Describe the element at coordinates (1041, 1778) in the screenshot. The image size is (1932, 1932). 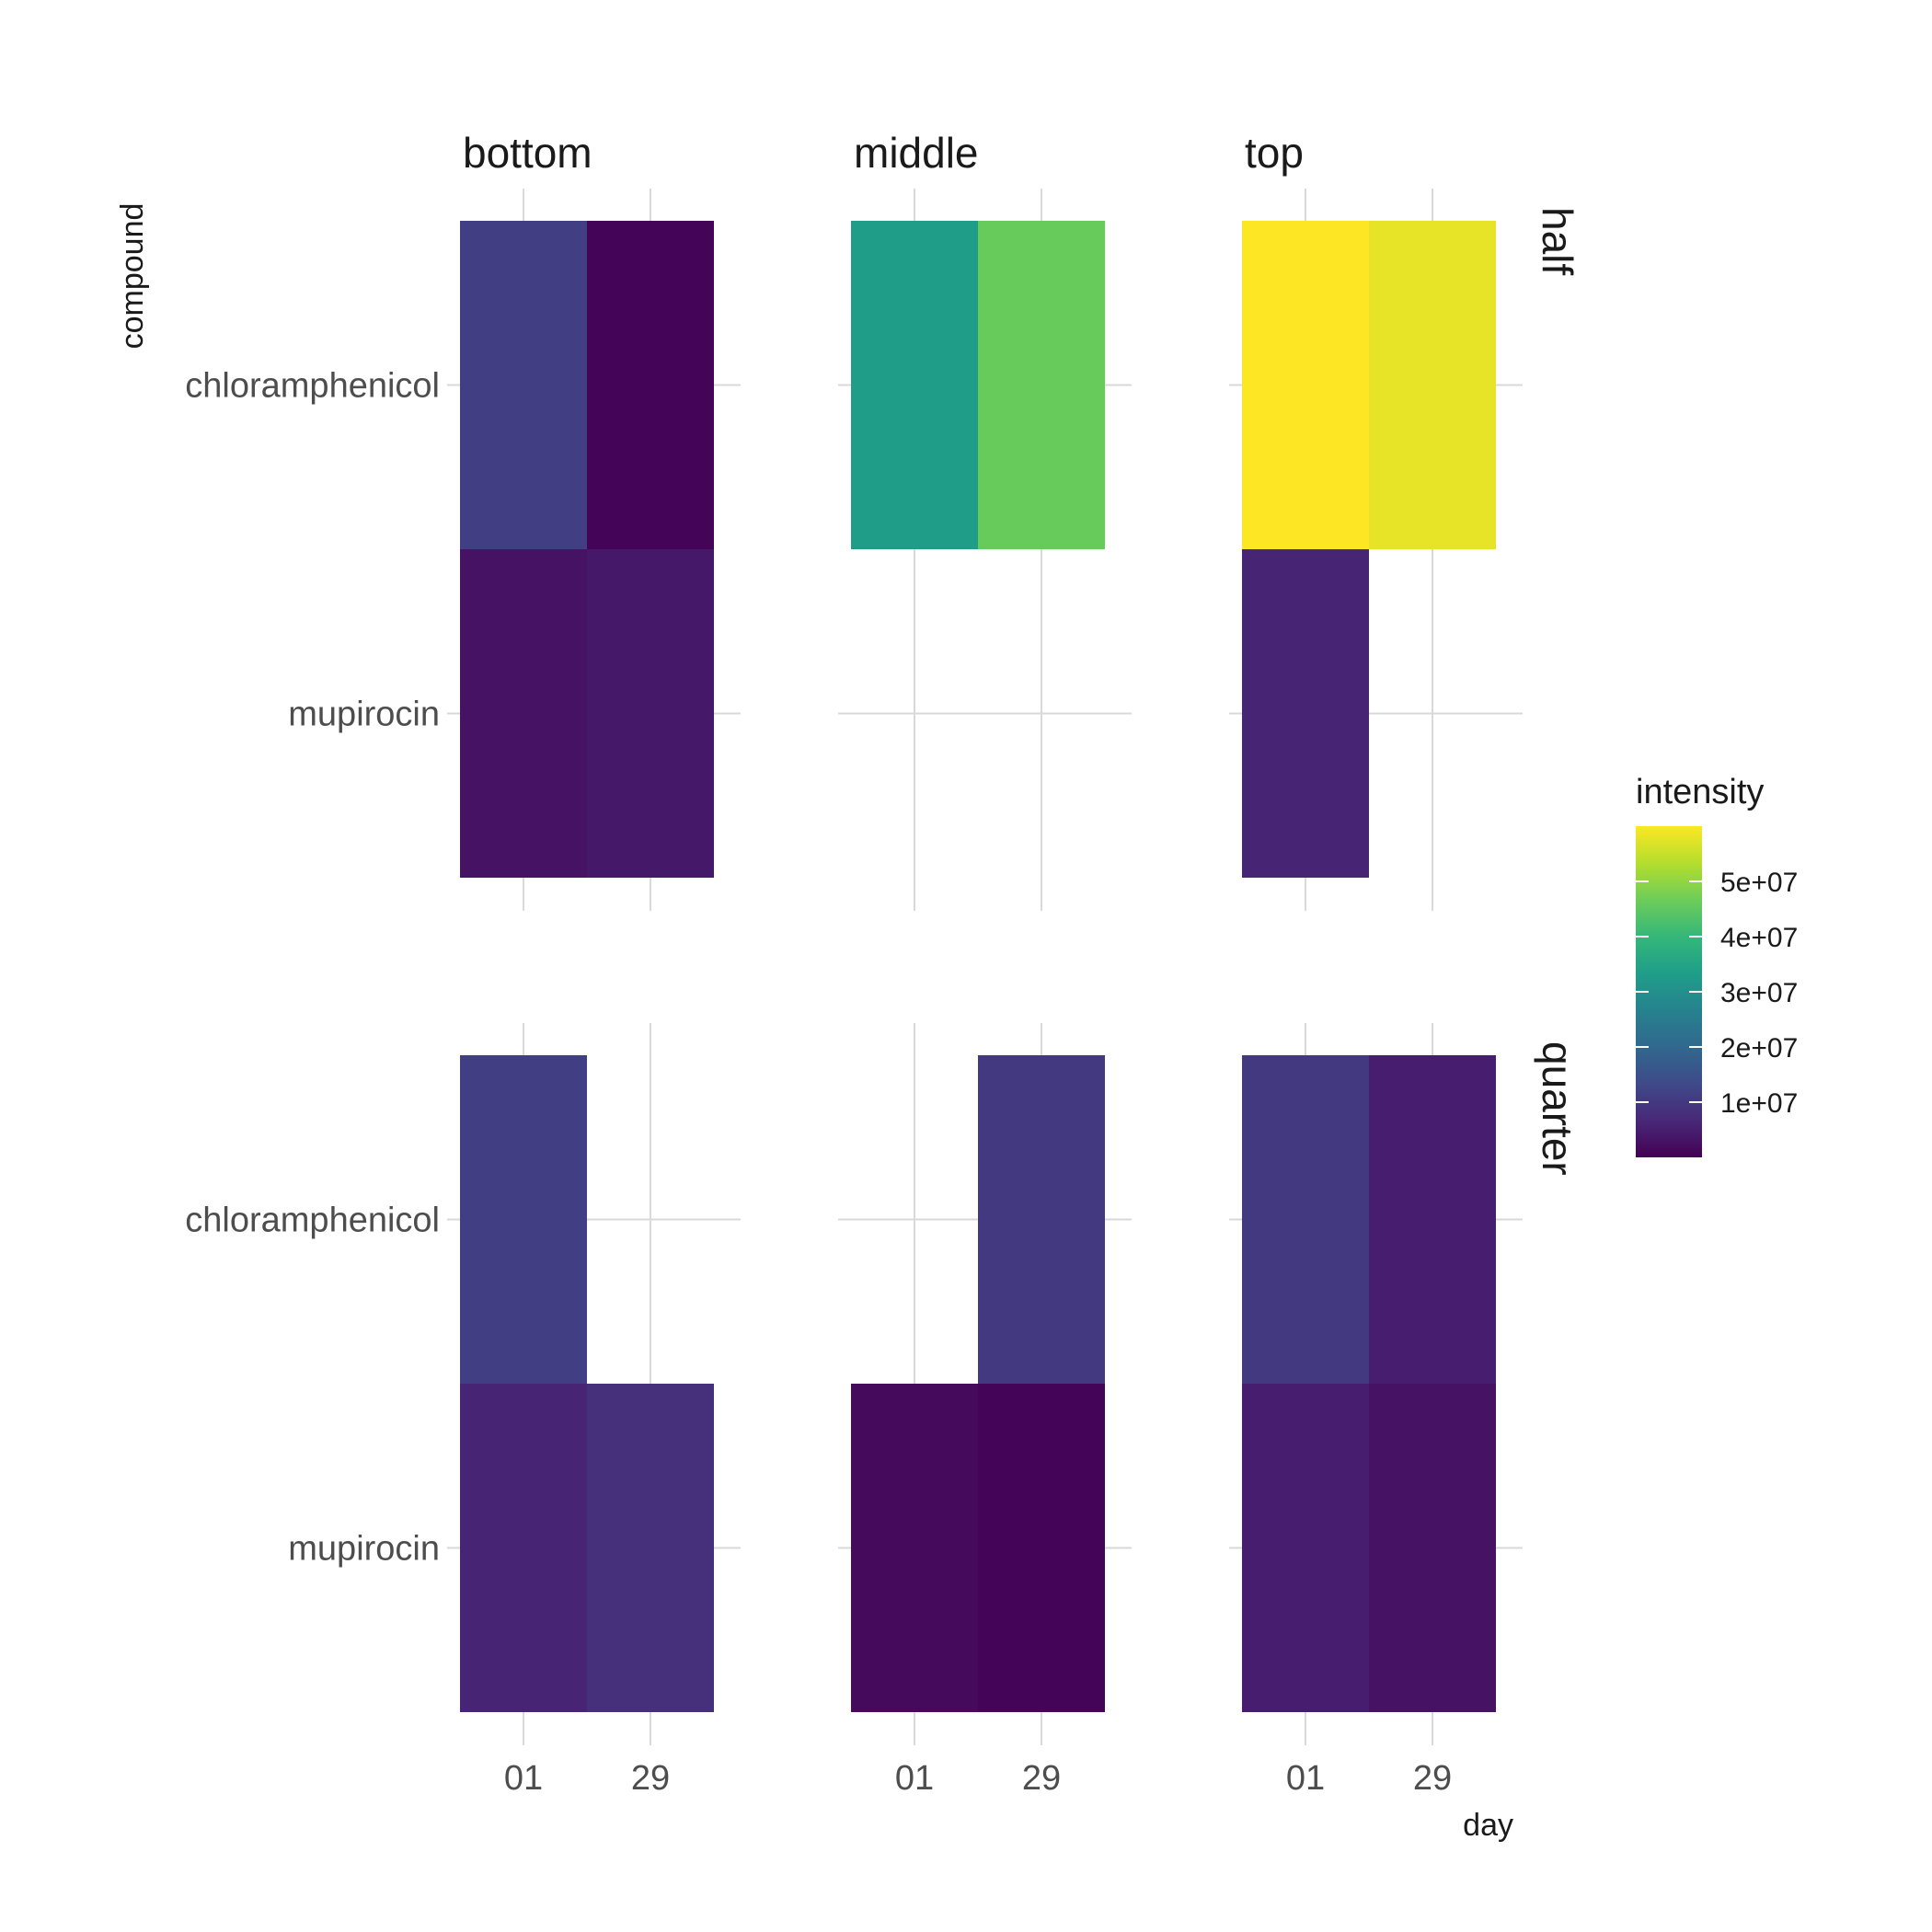
I see `x-tick-29-middle: 29` at that location.